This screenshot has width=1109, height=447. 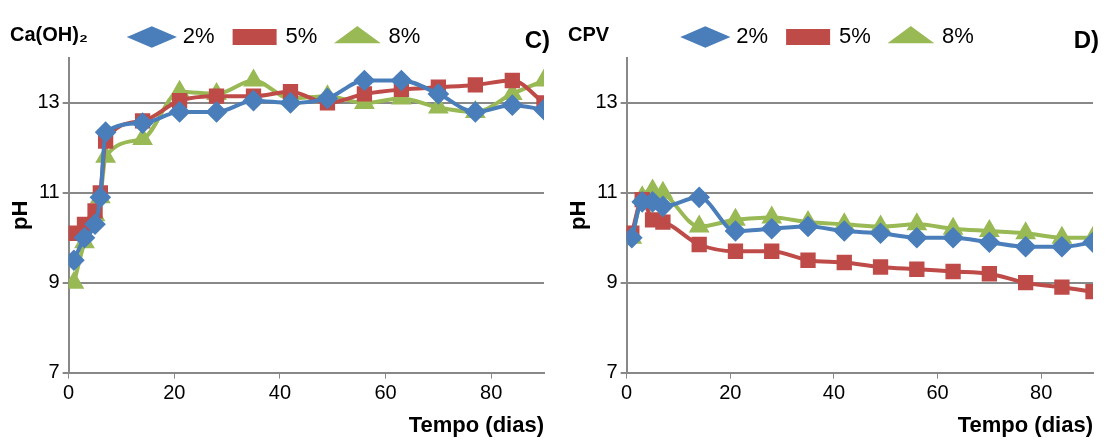 What do you see at coordinates (537, 39) in the screenshot?
I see `text: C)` at bounding box center [537, 39].